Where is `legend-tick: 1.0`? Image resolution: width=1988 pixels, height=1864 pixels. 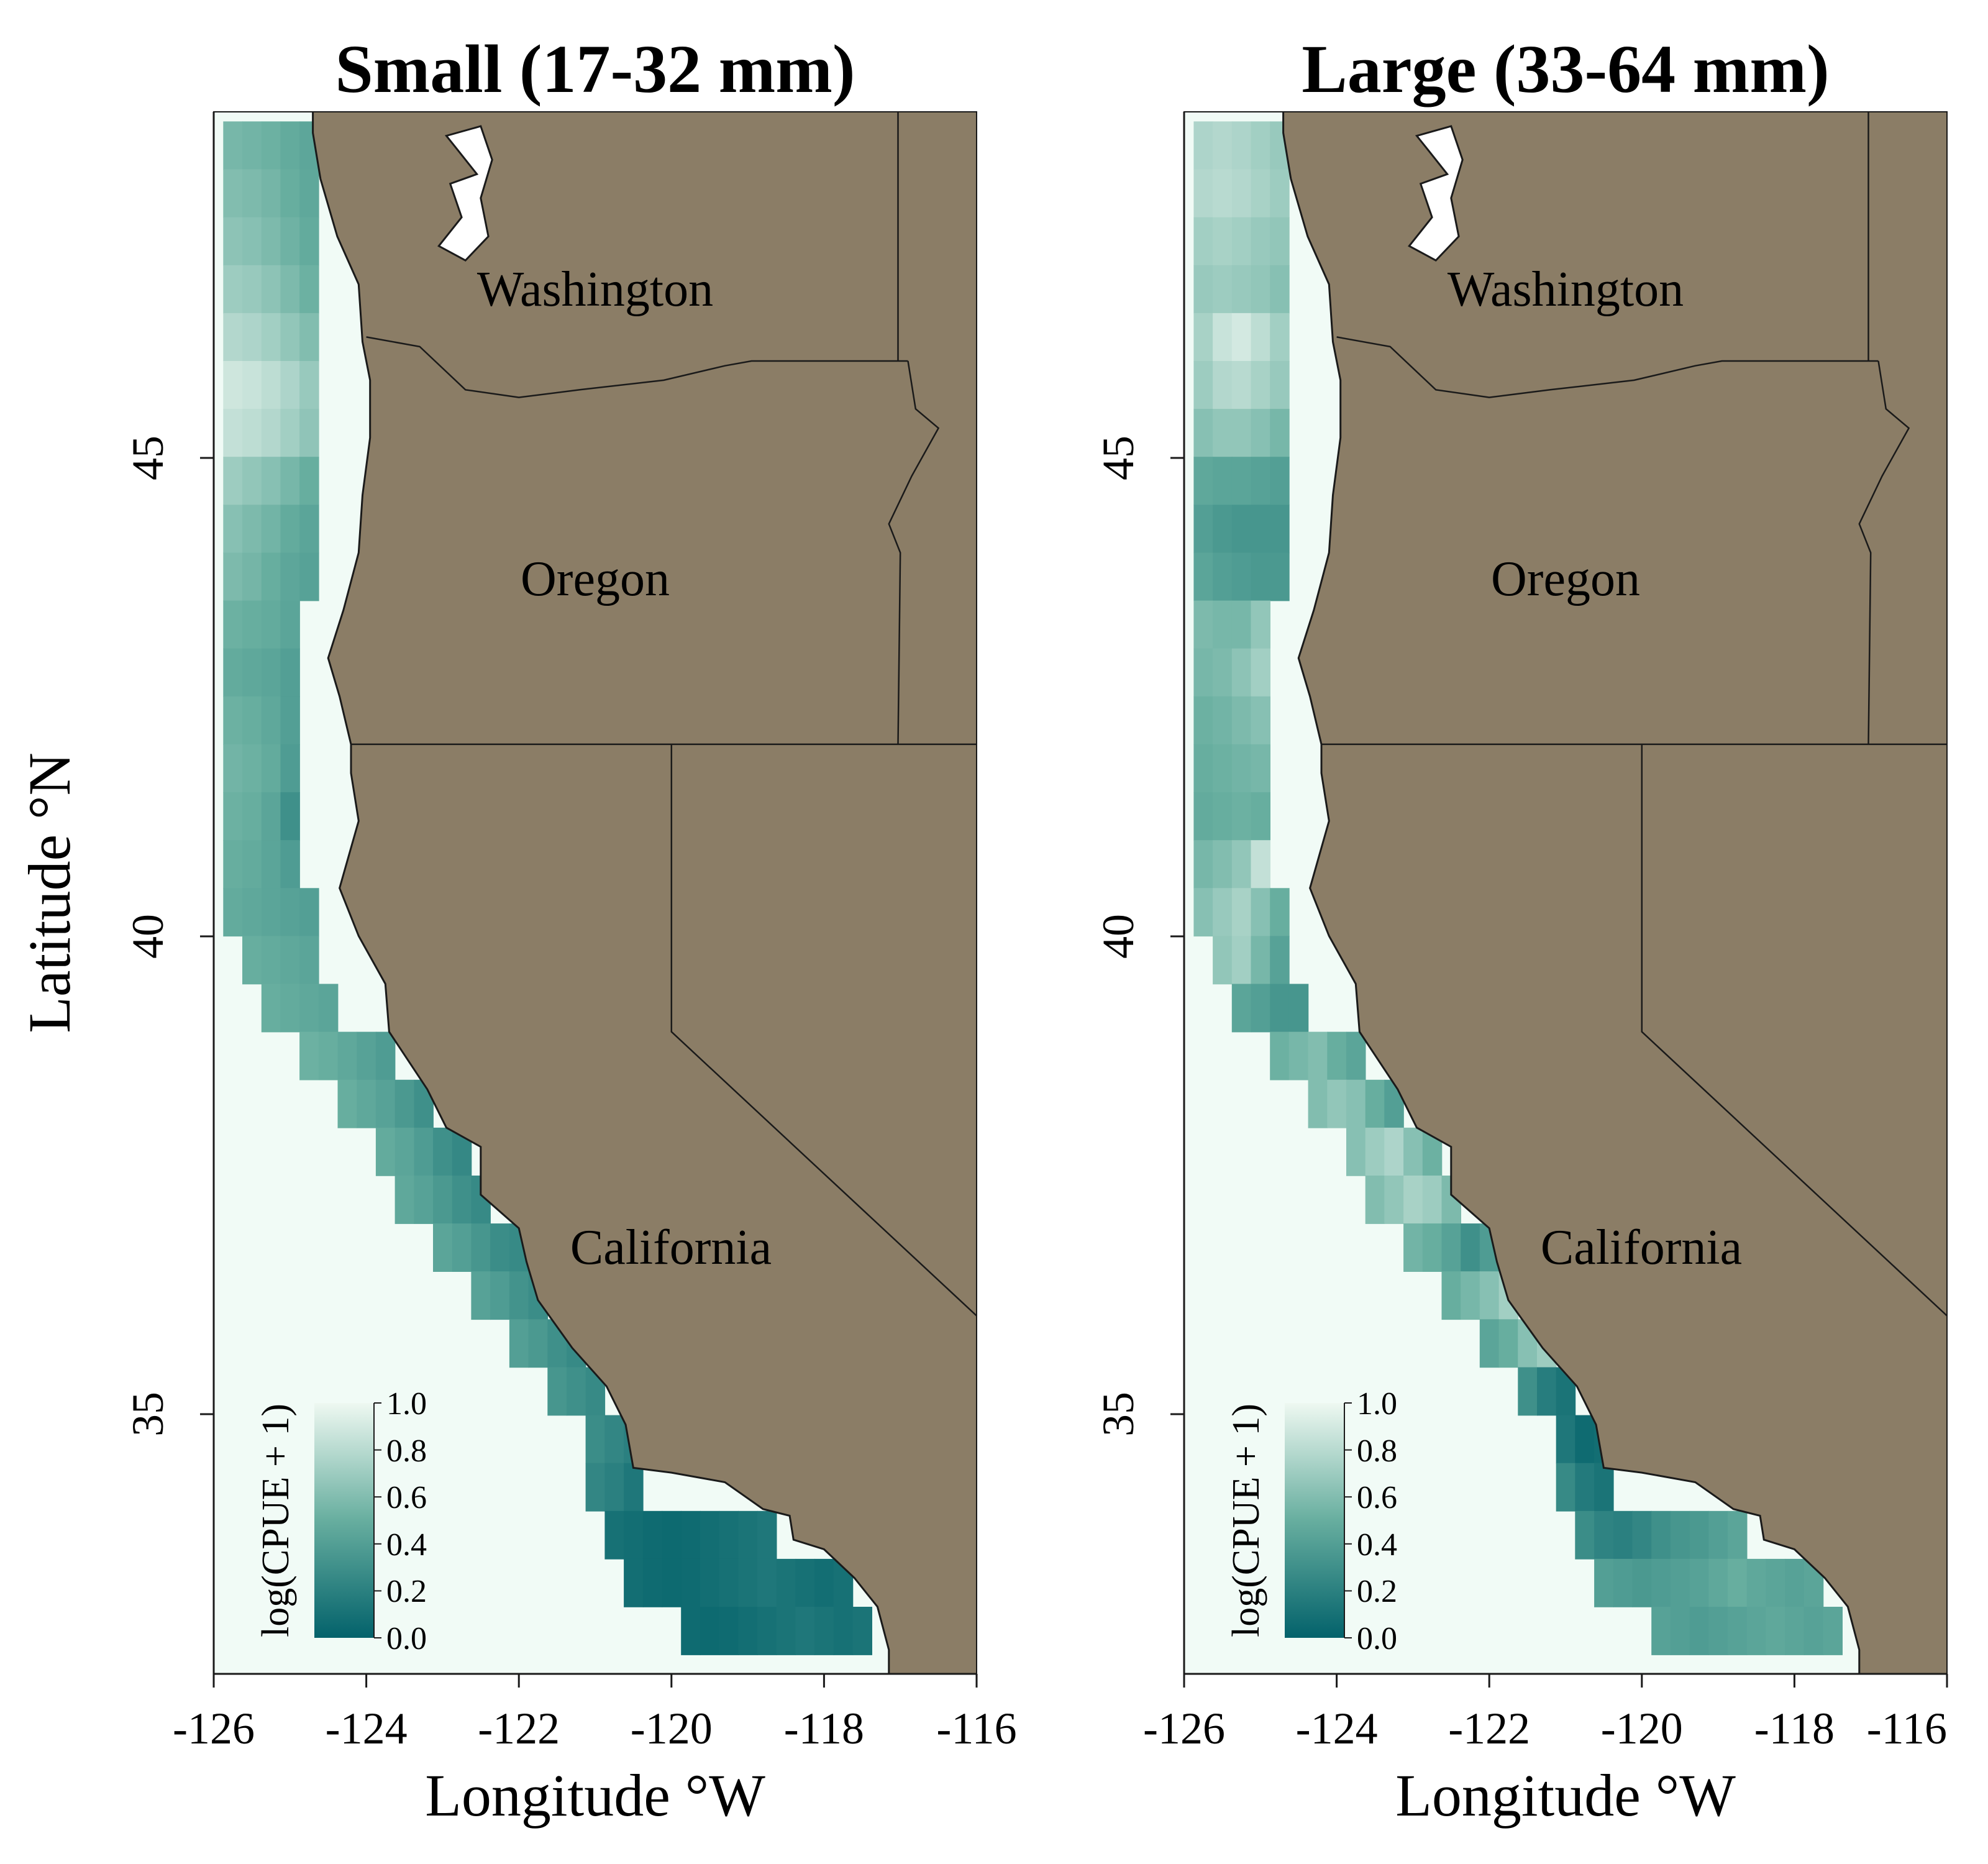 legend-tick: 1.0 is located at coordinates (407, 1404).